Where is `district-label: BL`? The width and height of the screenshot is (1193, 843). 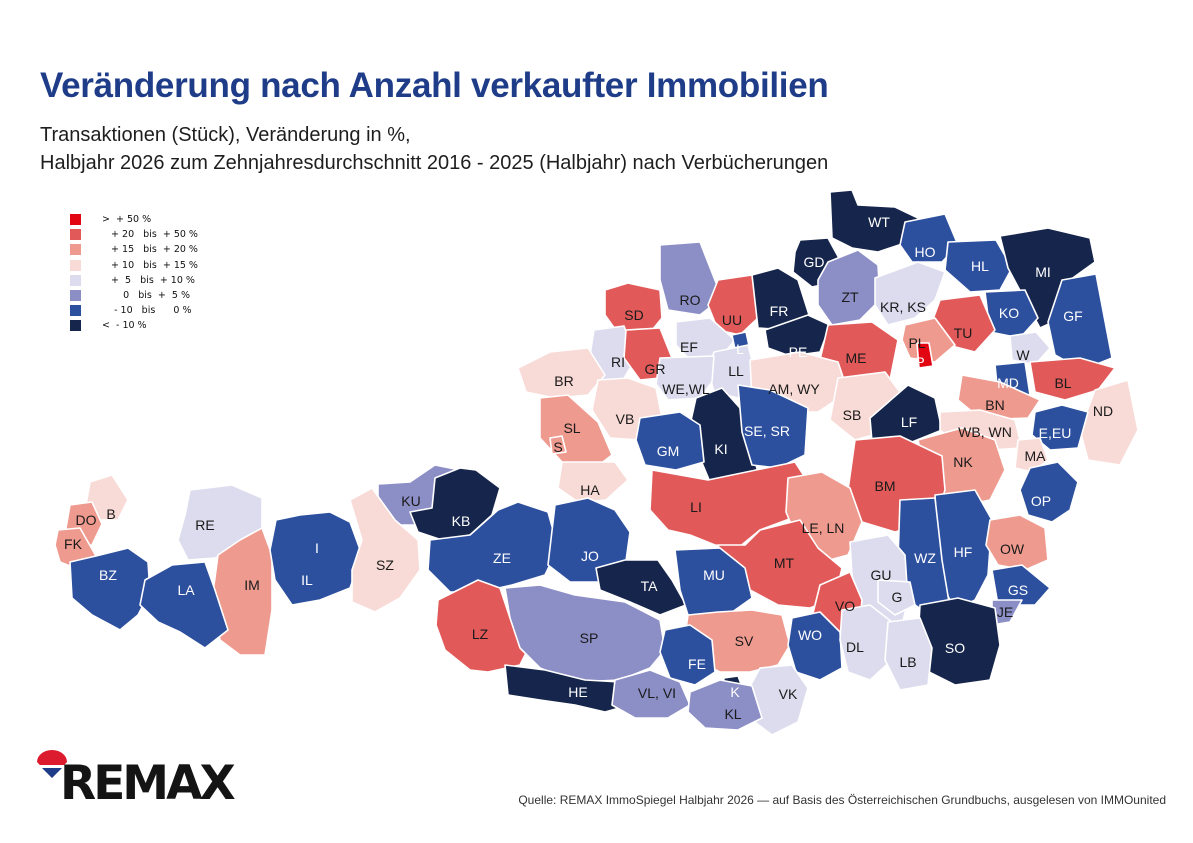 district-label: BL is located at coordinates (1062, 383).